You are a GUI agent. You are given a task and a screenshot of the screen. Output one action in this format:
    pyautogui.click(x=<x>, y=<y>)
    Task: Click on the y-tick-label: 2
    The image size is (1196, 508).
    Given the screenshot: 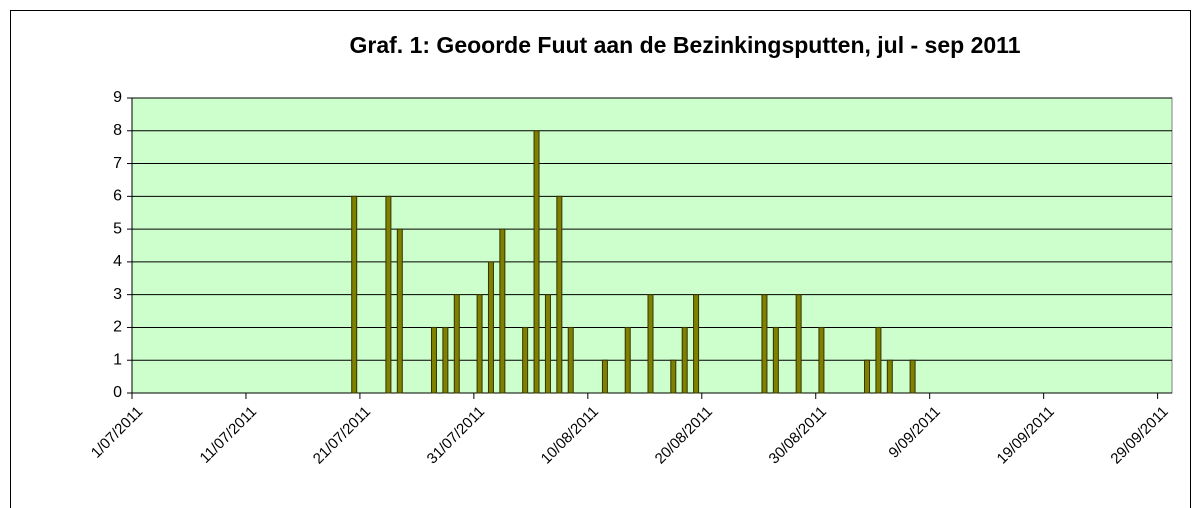 What is the action you would take?
    pyautogui.click(x=117, y=327)
    